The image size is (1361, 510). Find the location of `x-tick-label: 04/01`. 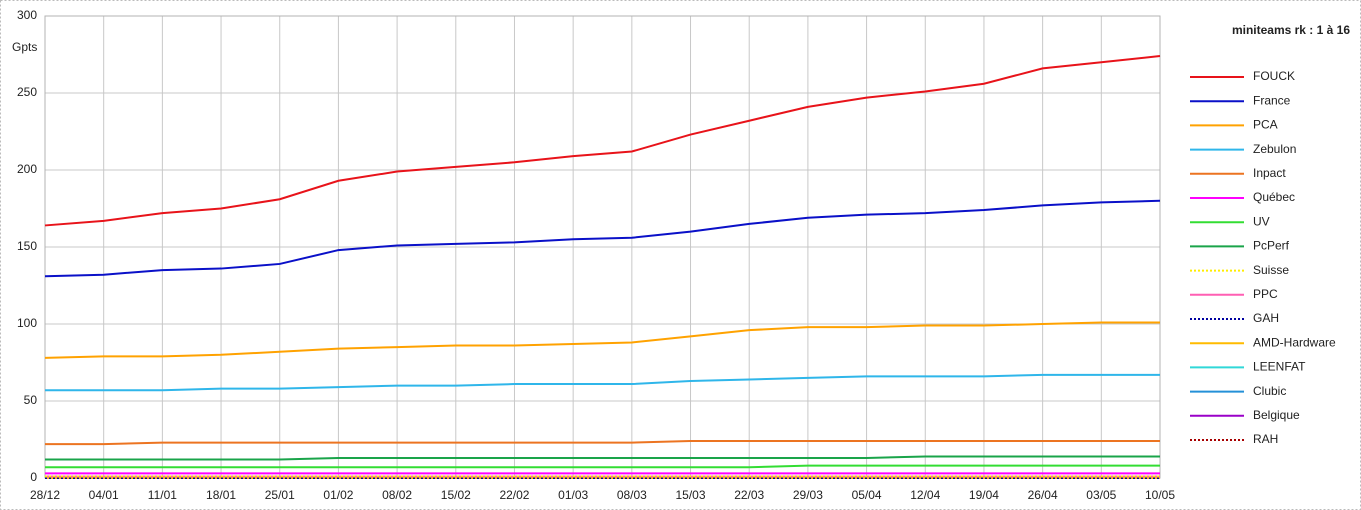

x-tick-label: 04/01 is located at coordinates (104, 495).